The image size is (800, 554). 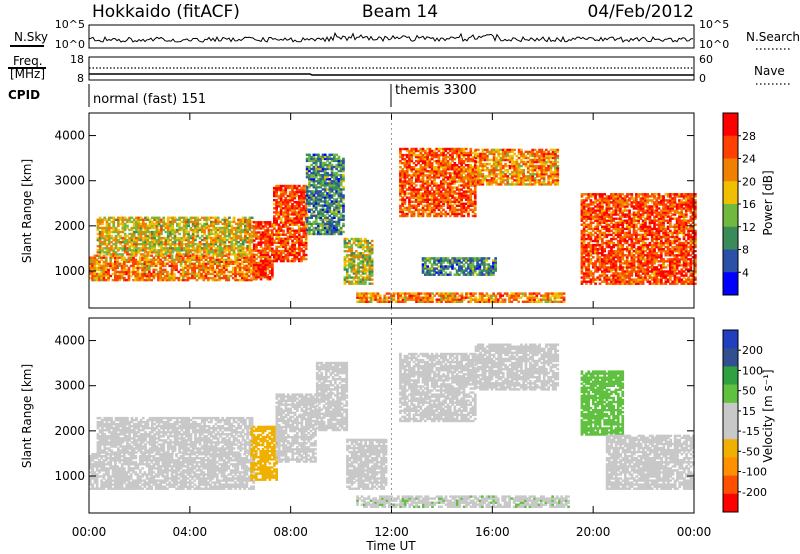 What do you see at coordinates (400, 12) in the screenshot?
I see `beam-title: Beam 14` at bounding box center [400, 12].